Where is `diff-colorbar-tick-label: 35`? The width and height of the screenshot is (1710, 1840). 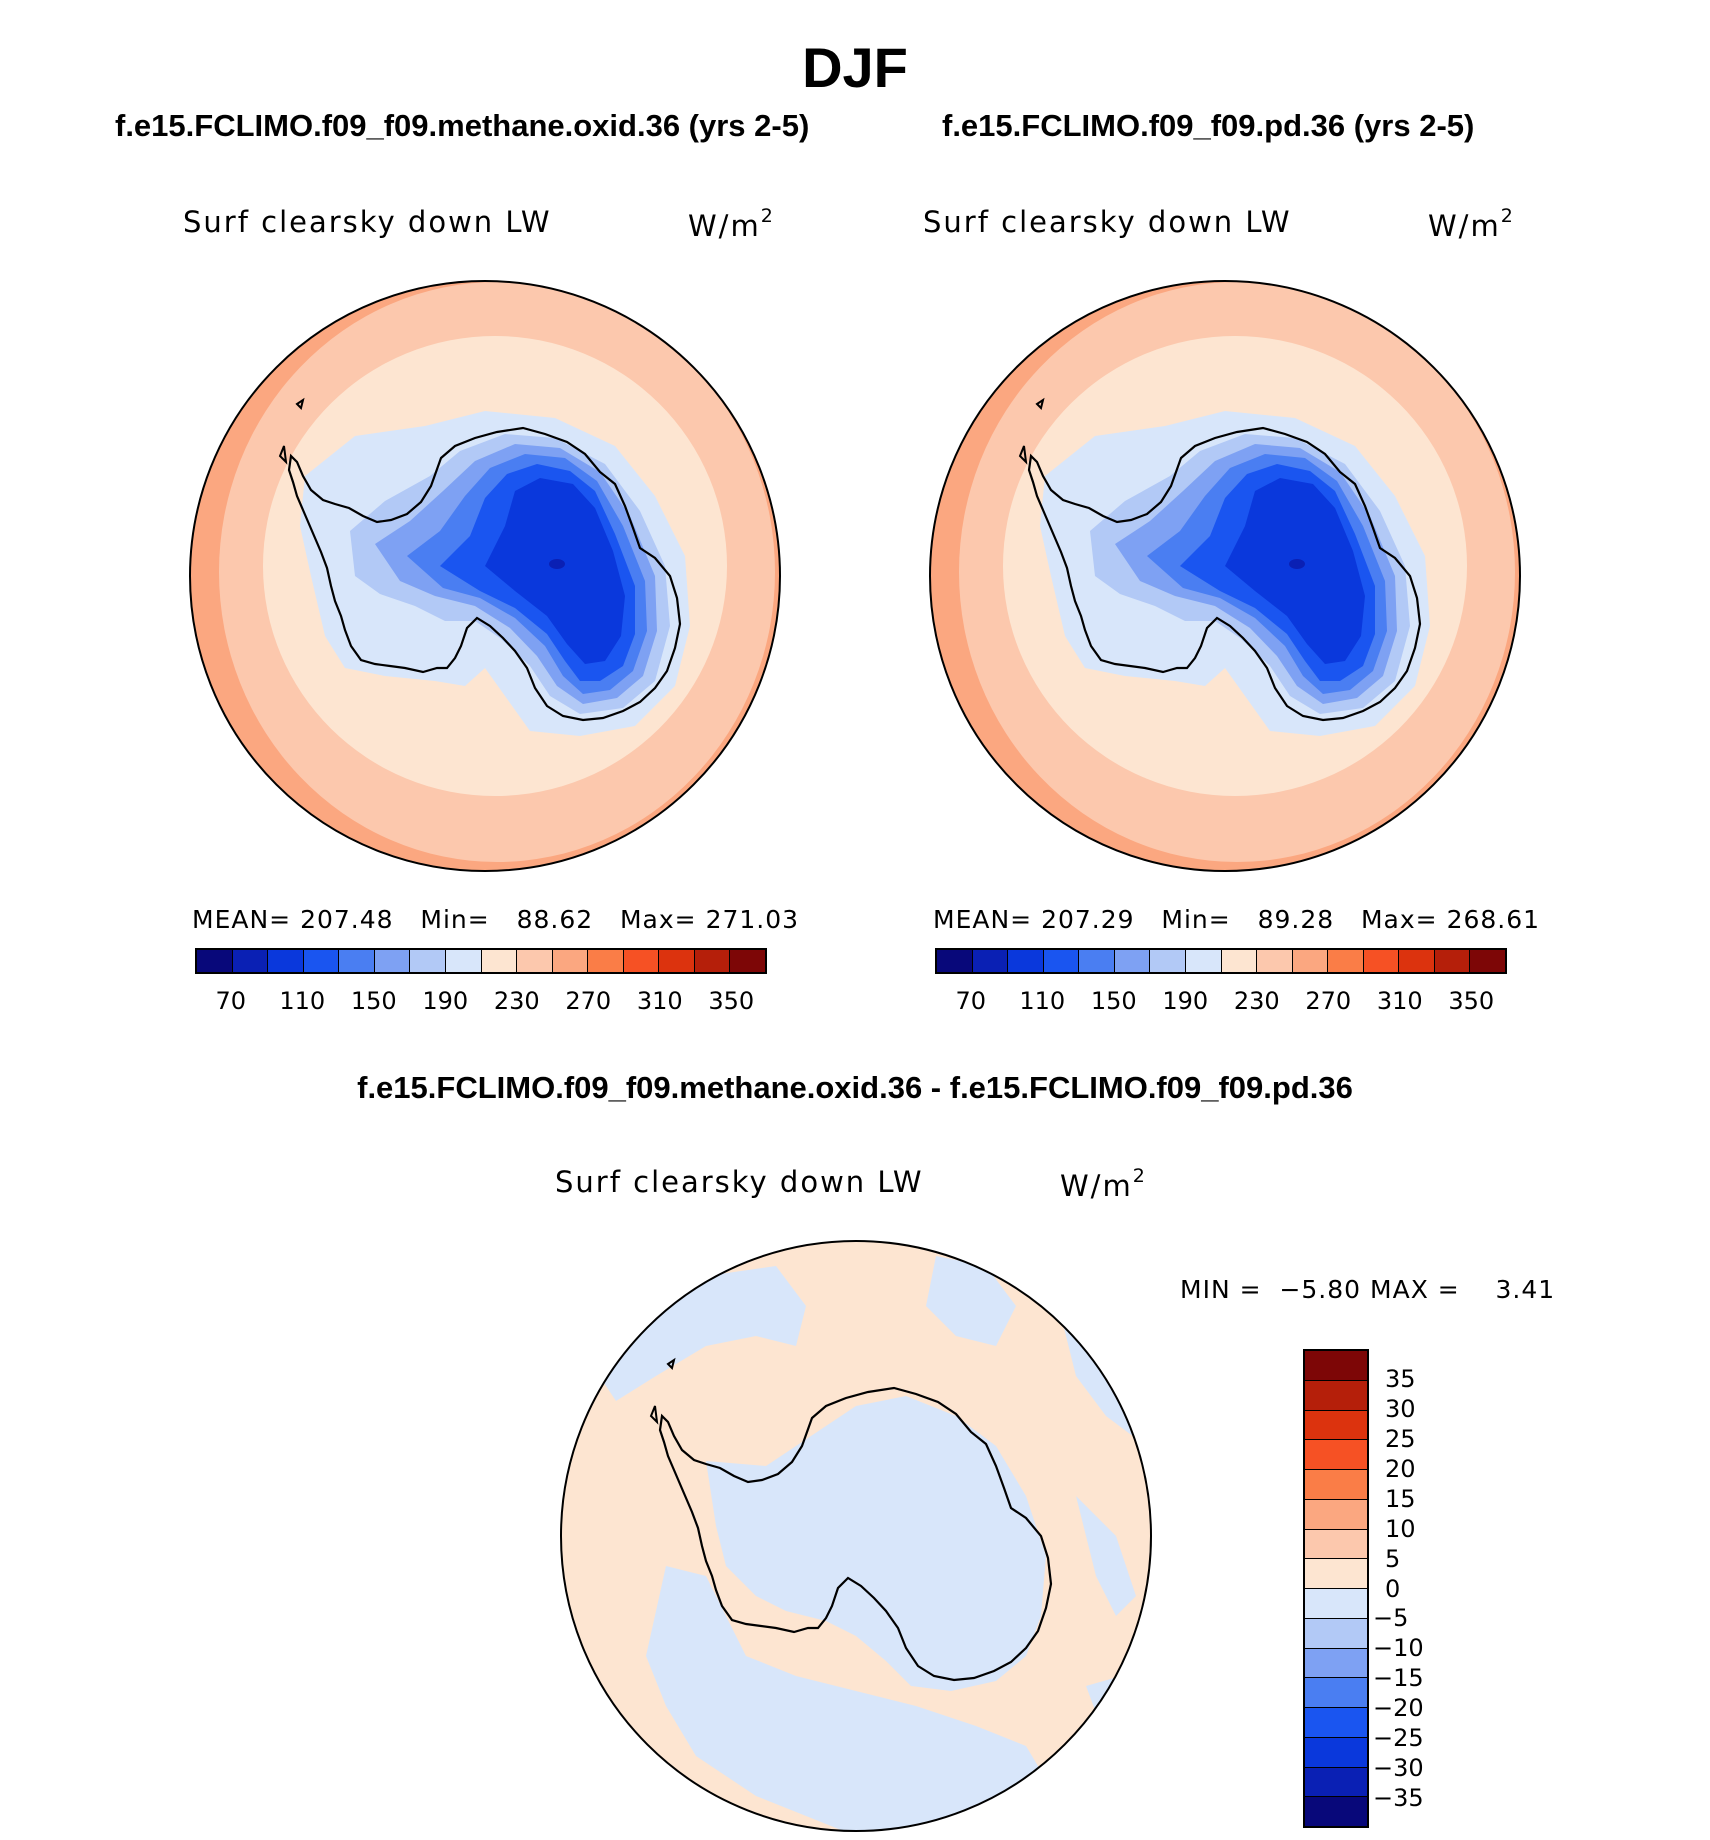
diff-colorbar-tick-label: 35 is located at coordinates (1400, 1378).